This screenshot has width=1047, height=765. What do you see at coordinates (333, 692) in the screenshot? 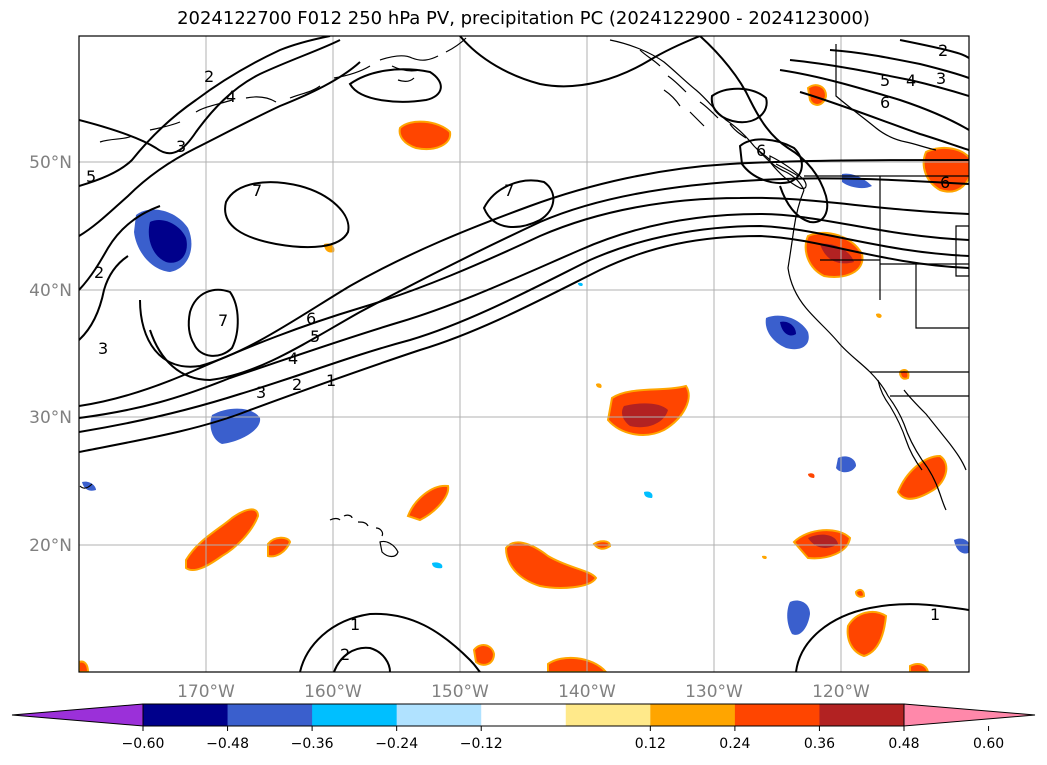
I see `lon-label: 160°W` at bounding box center [333, 692].